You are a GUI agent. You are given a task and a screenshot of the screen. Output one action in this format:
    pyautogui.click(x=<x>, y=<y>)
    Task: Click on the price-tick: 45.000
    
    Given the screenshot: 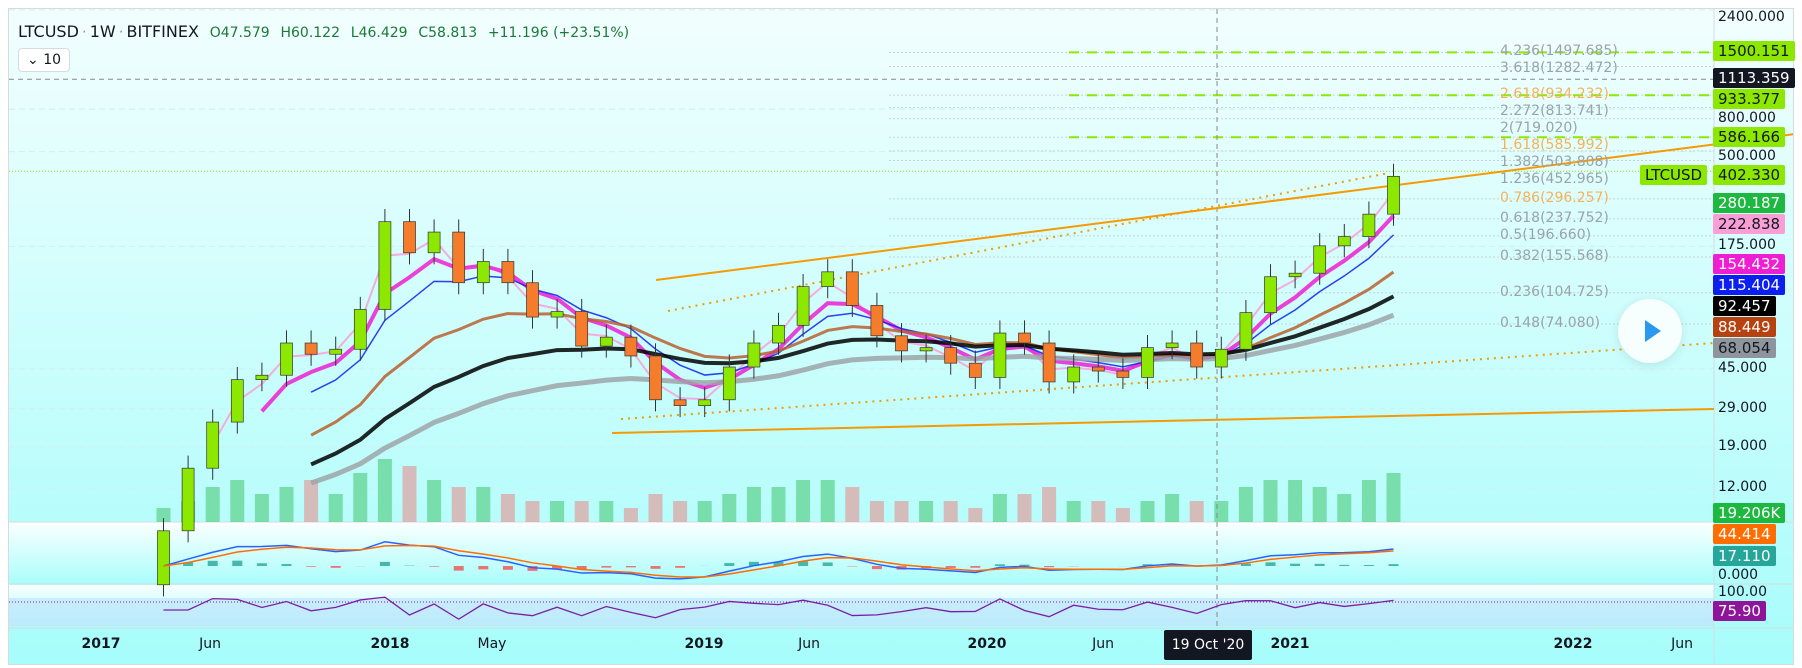 What is the action you would take?
    pyautogui.click(x=1742, y=368)
    